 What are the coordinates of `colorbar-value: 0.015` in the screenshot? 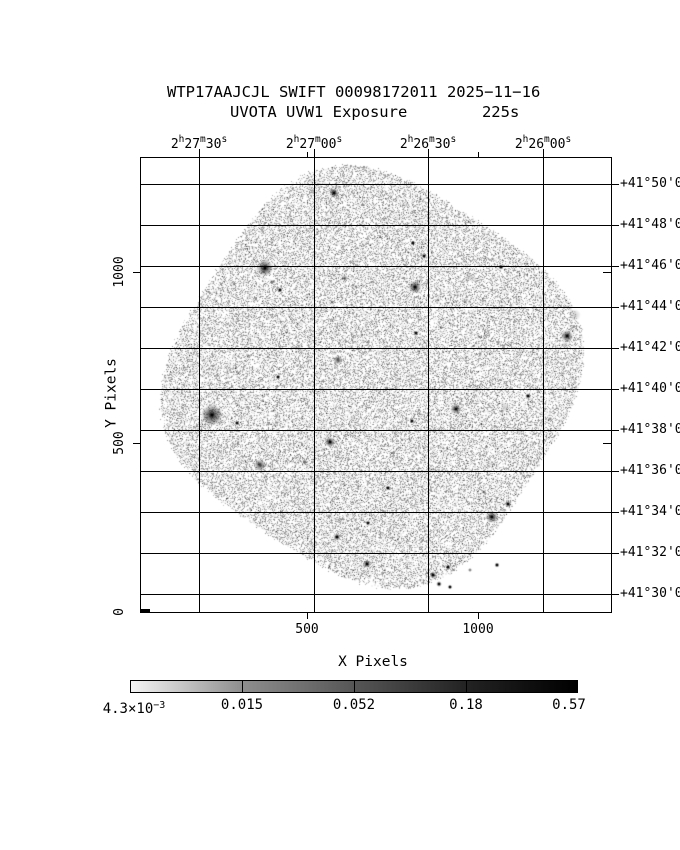 It's located at (242, 705).